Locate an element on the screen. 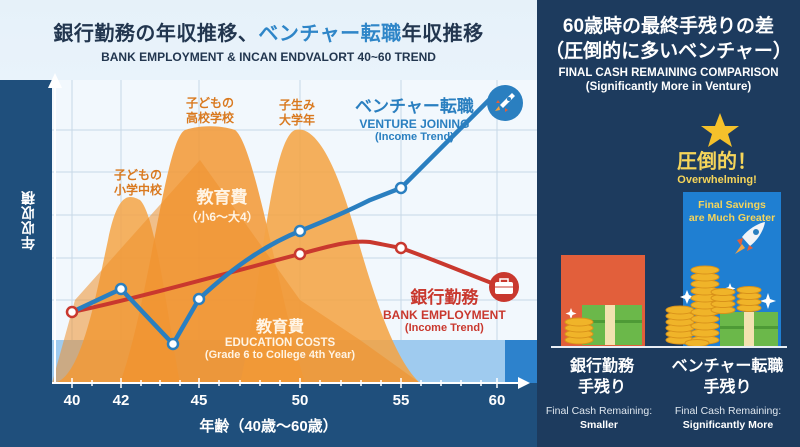 This screenshot has height=447, width=800. subtitle-line: FINAL CASH REMAINING COMPARISON is located at coordinates (668, 73).